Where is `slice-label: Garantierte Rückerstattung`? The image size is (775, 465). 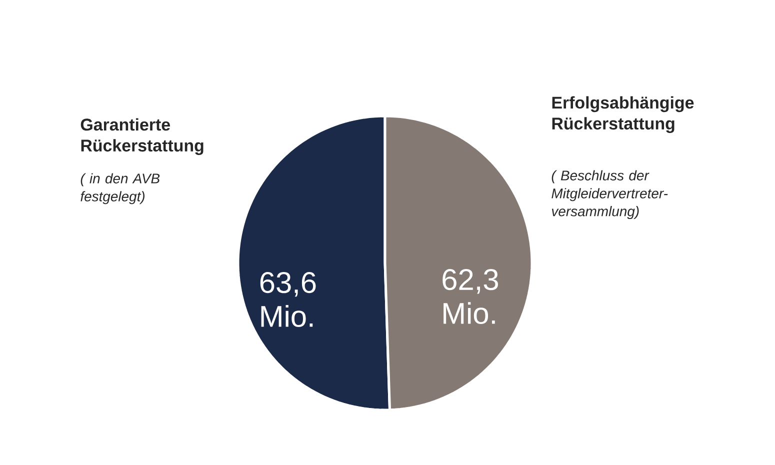
slice-label: Garantierte Rückerstattung is located at coordinates (142, 136).